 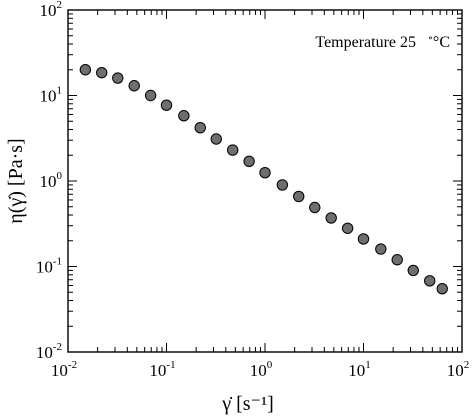 I want to click on x-axis-label: γ̇ [s⁻¹], so click(x=247, y=404).